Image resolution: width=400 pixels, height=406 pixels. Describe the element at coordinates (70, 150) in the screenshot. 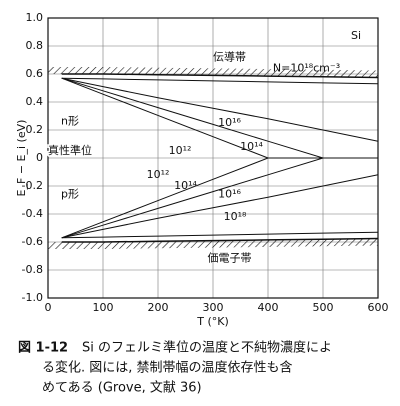

I see `annotation: 真性準位` at that location.